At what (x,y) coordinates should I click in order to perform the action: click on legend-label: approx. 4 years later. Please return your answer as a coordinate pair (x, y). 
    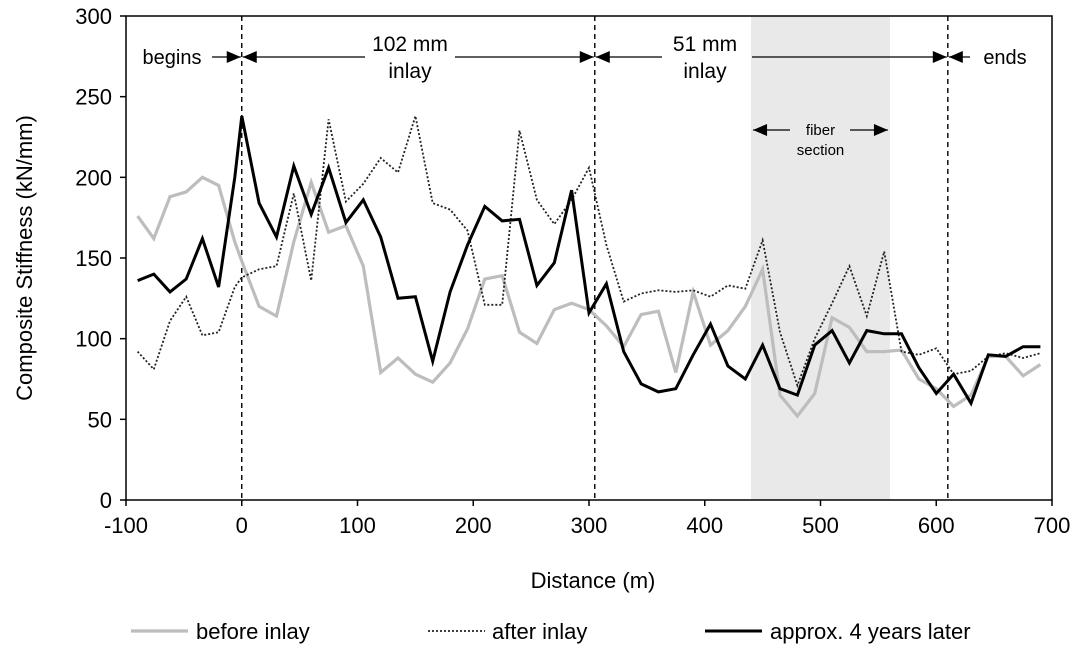
    Looking at the image, I should click on (870, 631).